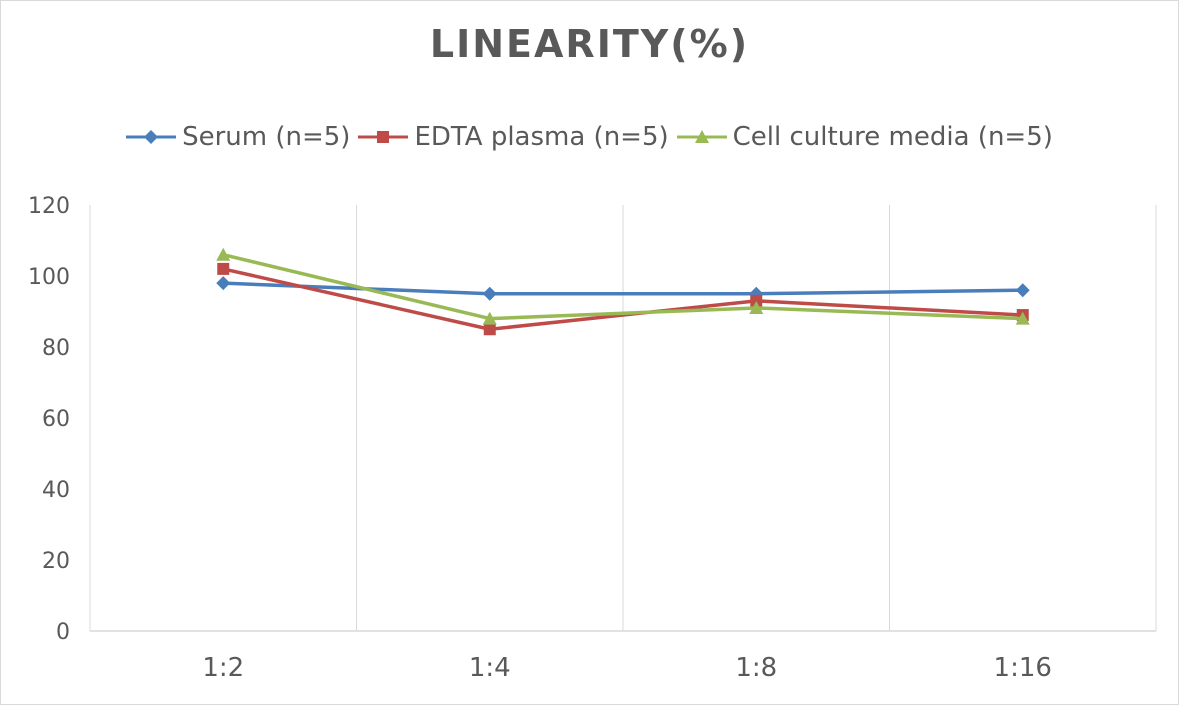 Image resolution: width=1179 pixels, height=705 pixels. I want to click on legend-label-cell-culture: Cell culture media (n=5), so click(892, 137).